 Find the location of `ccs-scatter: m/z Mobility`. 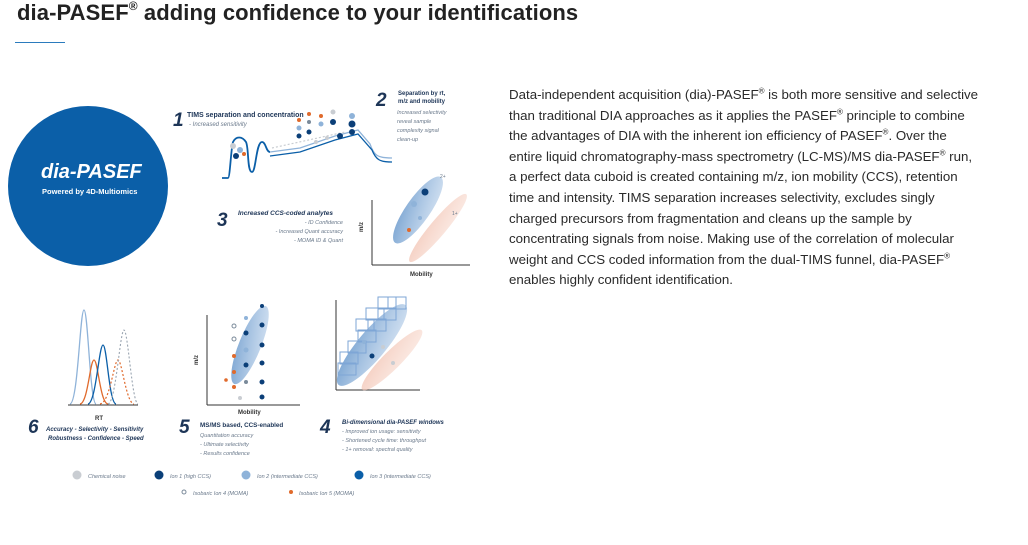

ccs-scatter: m/z Mobility is located at coordinates (247, 360).